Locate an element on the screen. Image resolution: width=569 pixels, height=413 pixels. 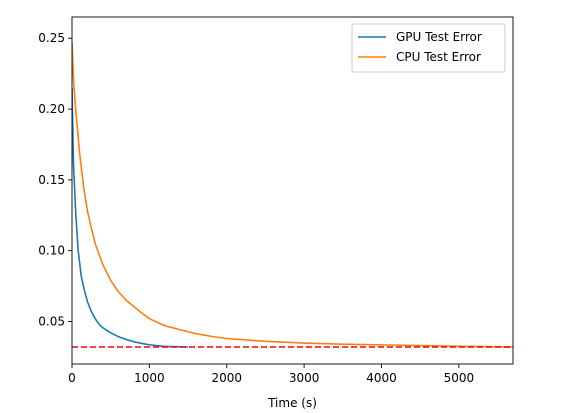
legend-box is located at coordinates (428, 48).